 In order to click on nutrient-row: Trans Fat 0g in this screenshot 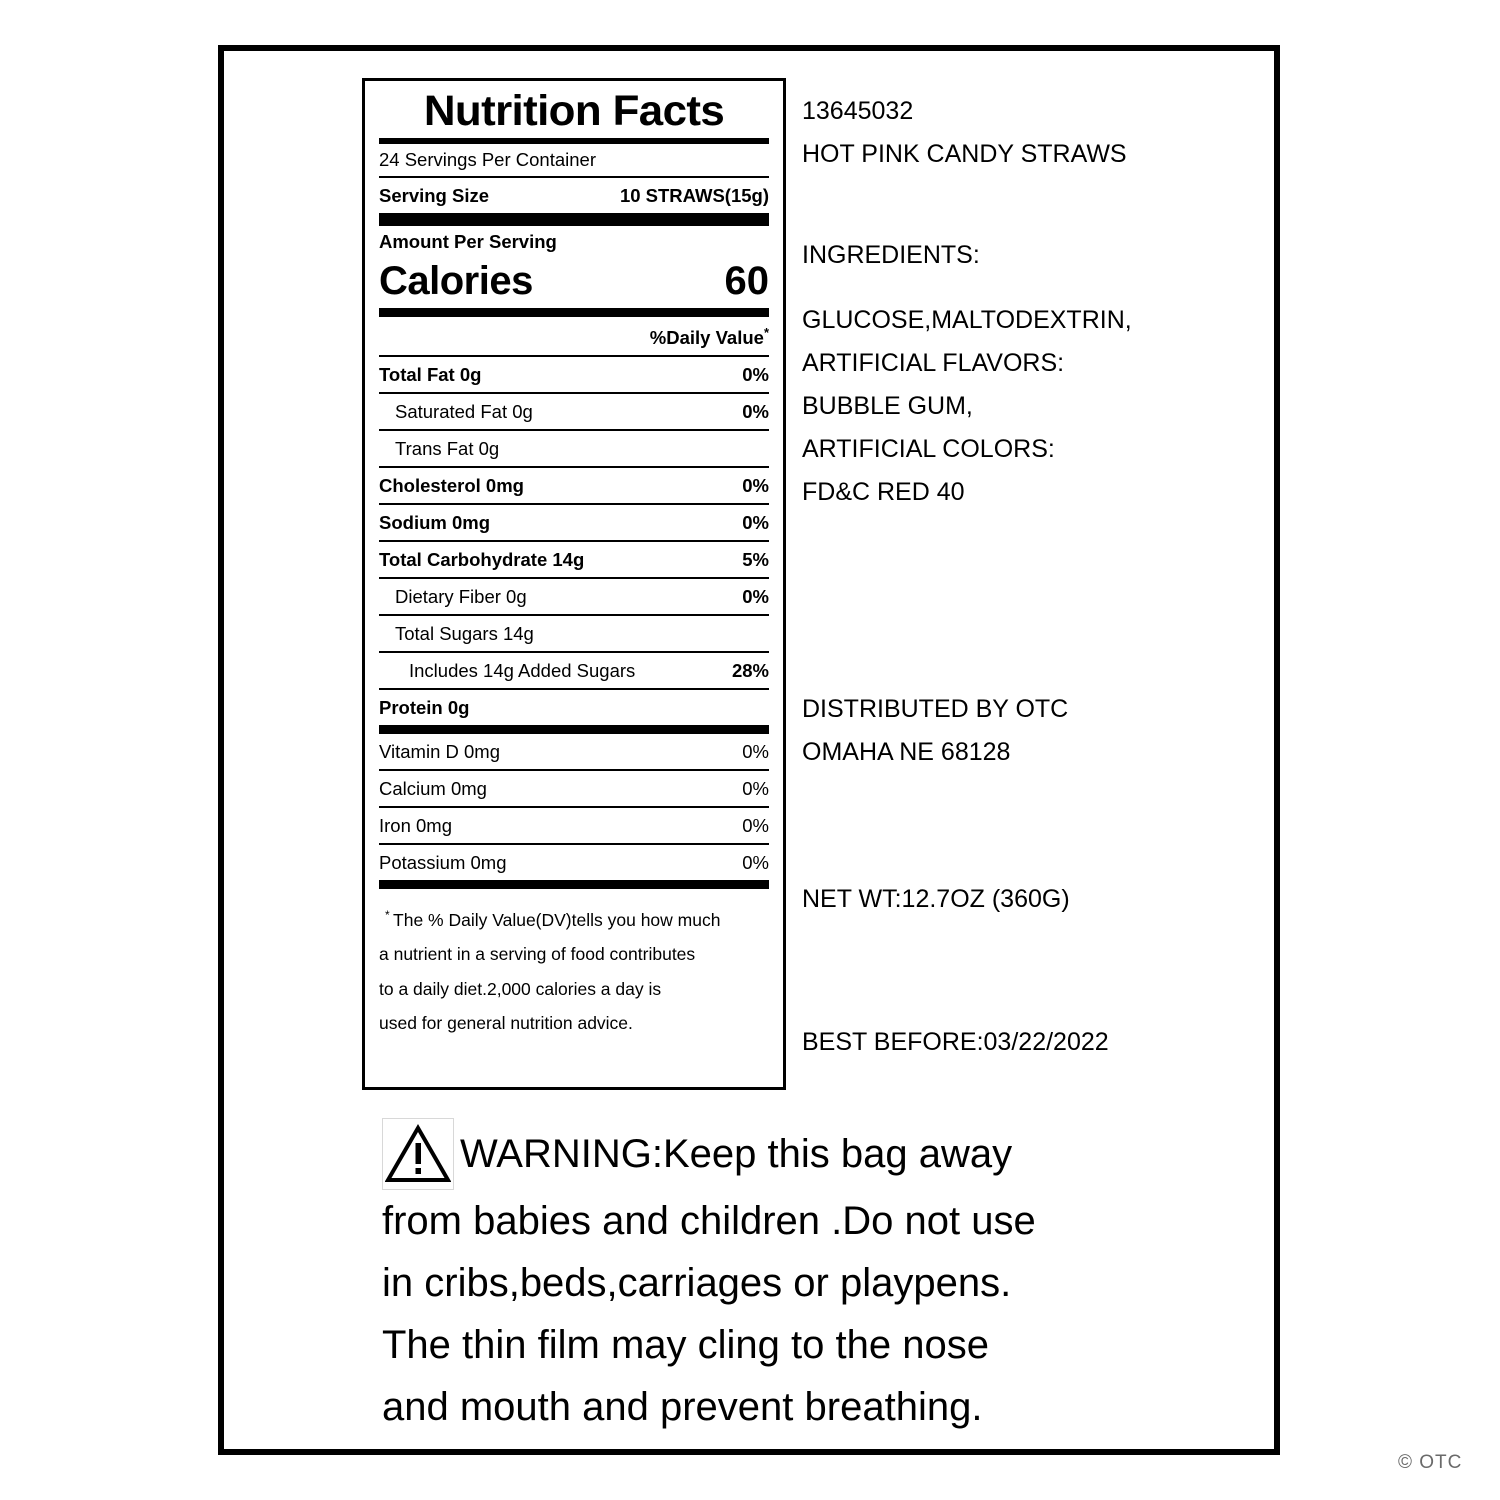, I will do `click(574, 448)`.